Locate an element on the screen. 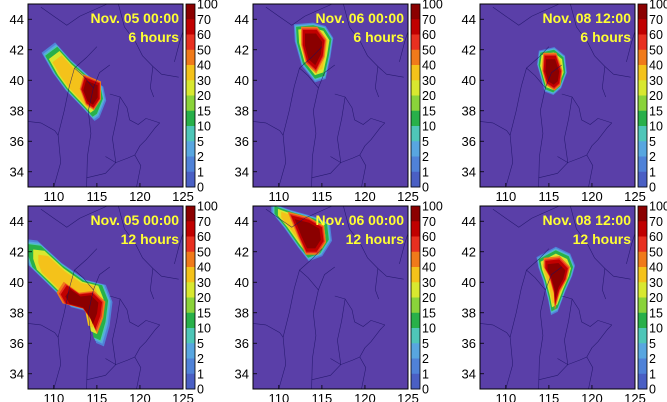 The width and height of the screenshot is (667, 402). panel-frame is located at coordinates (330, 297).